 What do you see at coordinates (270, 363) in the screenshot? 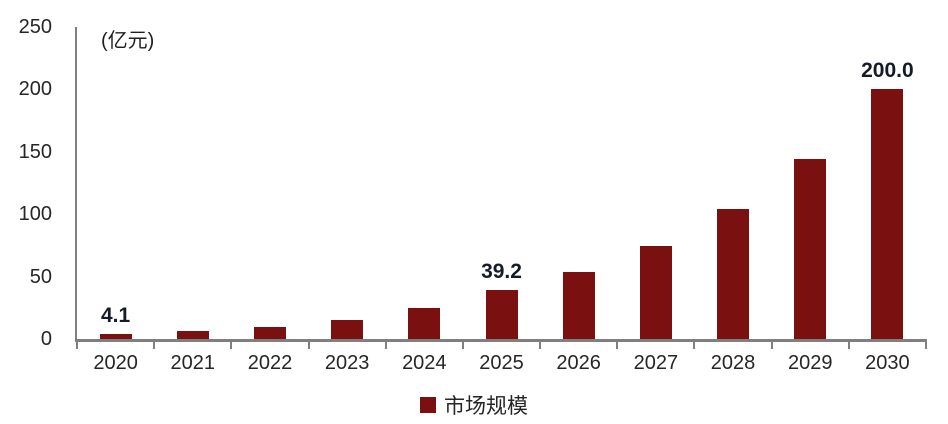
I see `x-tick-label-2022: 2022` at bounding box center [270, 363].